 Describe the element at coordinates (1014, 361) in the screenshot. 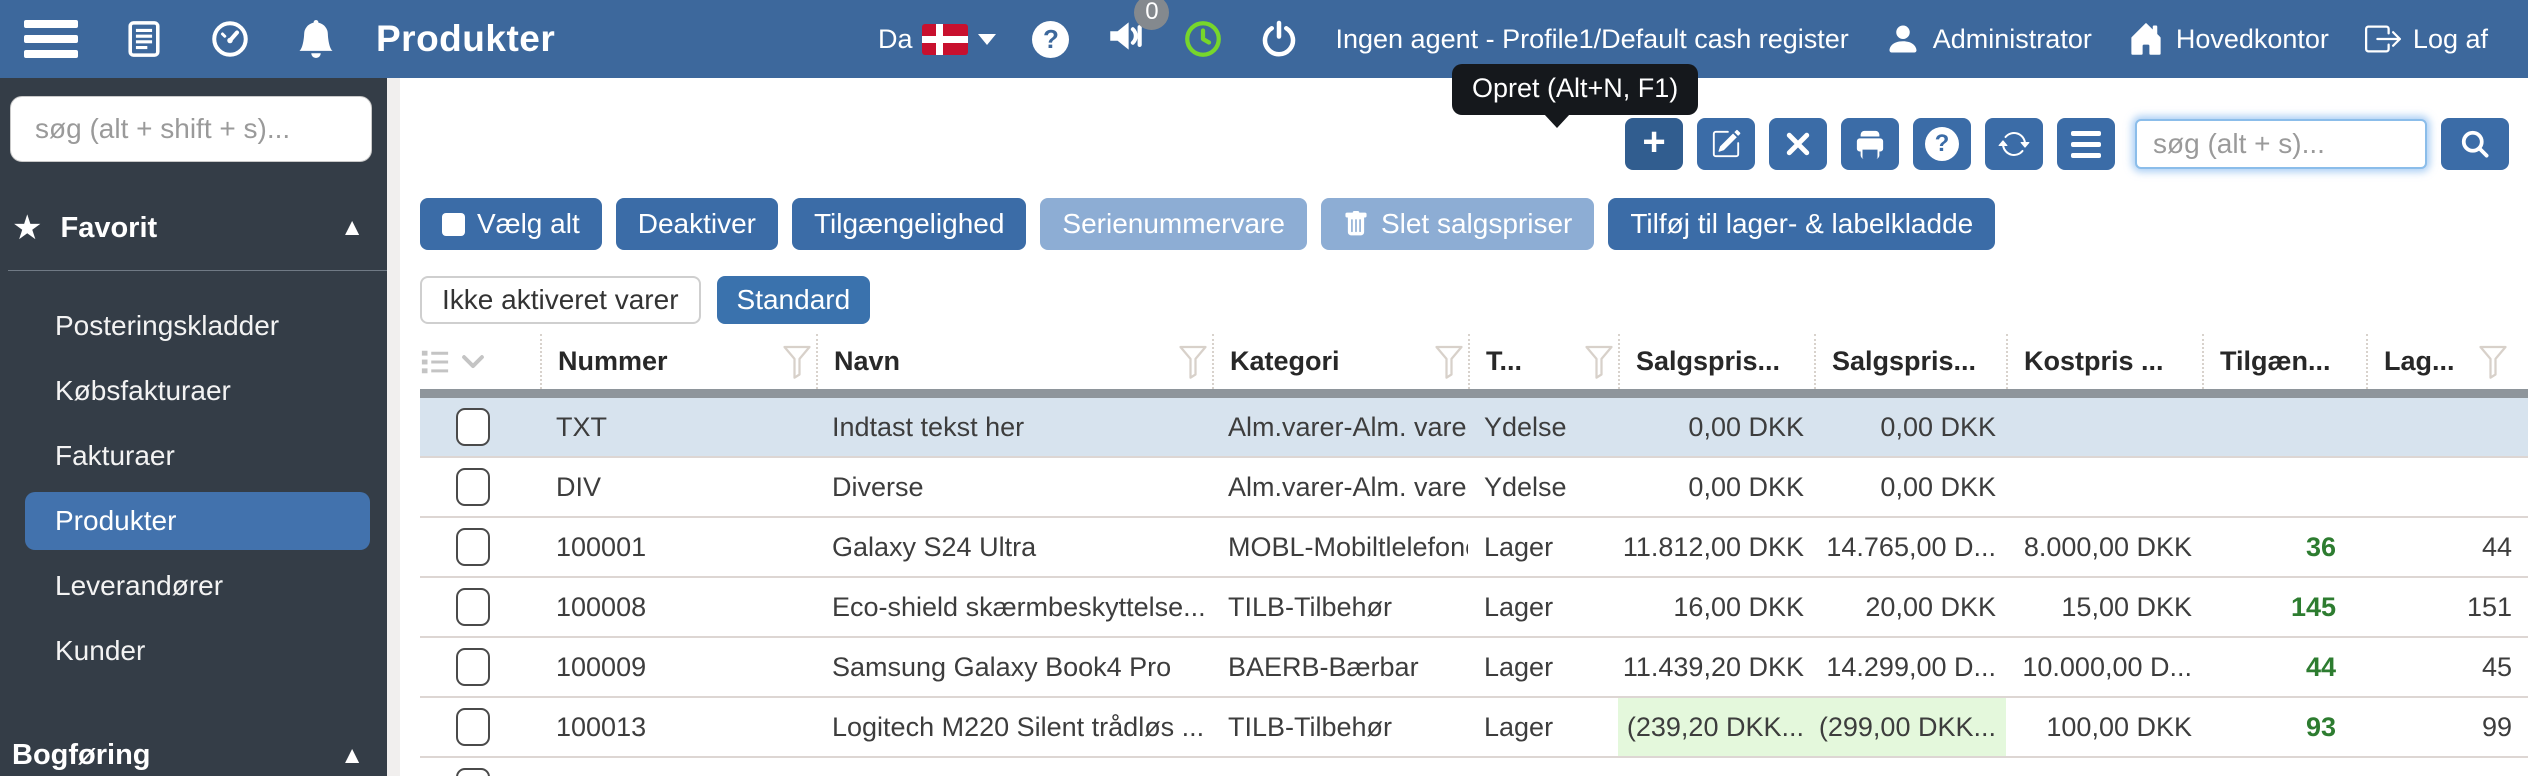

I see `column-header-navn: Navn` at that location.